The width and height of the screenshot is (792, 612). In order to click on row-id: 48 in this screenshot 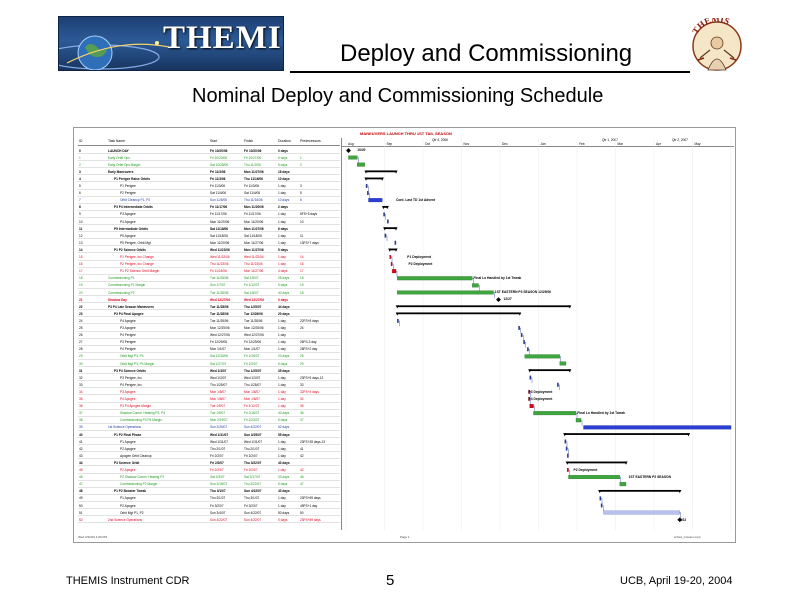, I will do `click(81, 491)`.